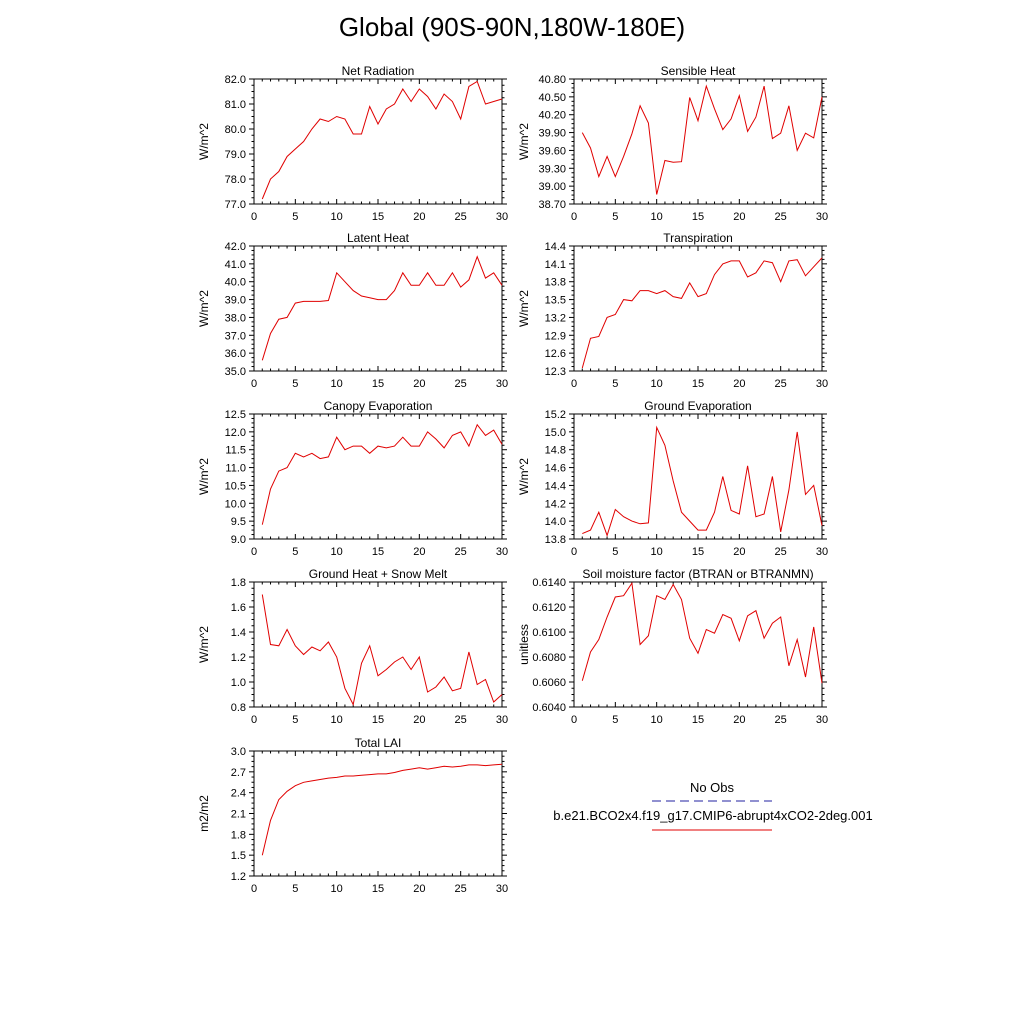  I want to click on y-tick-label: 35.0, so click(235, 372).